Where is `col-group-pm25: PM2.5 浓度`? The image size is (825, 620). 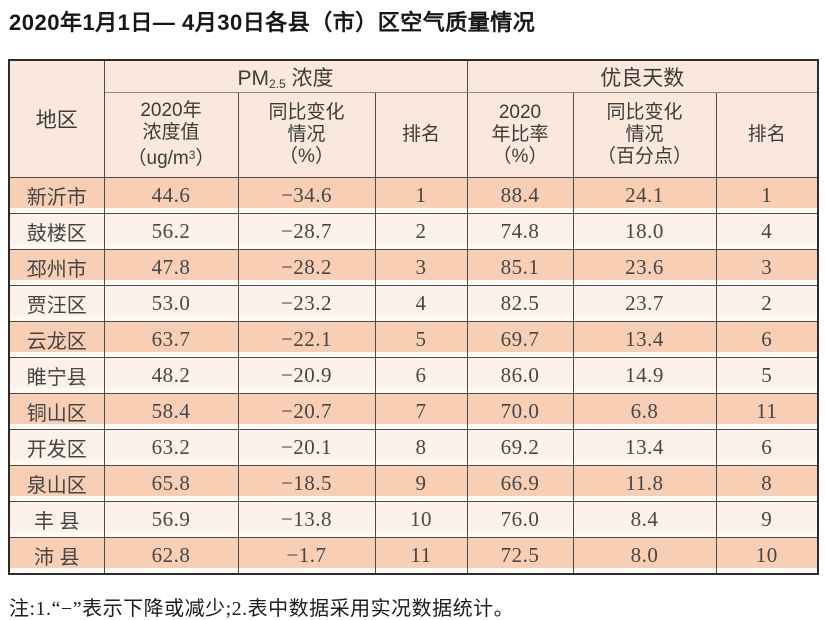
col-group-pm25: PM2.5 浓度 is located at coordinates (285, 76).